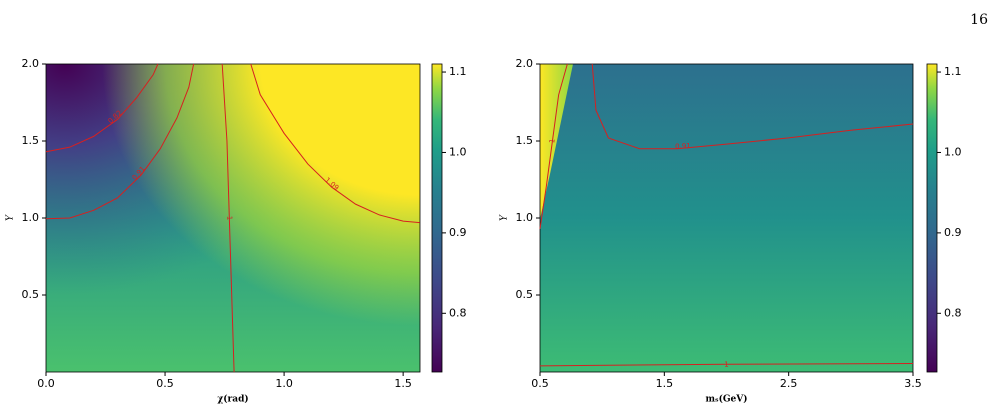 The height and width of the screenshot is (412, 998). I want to click on heatmap-high, so click(556, 141).